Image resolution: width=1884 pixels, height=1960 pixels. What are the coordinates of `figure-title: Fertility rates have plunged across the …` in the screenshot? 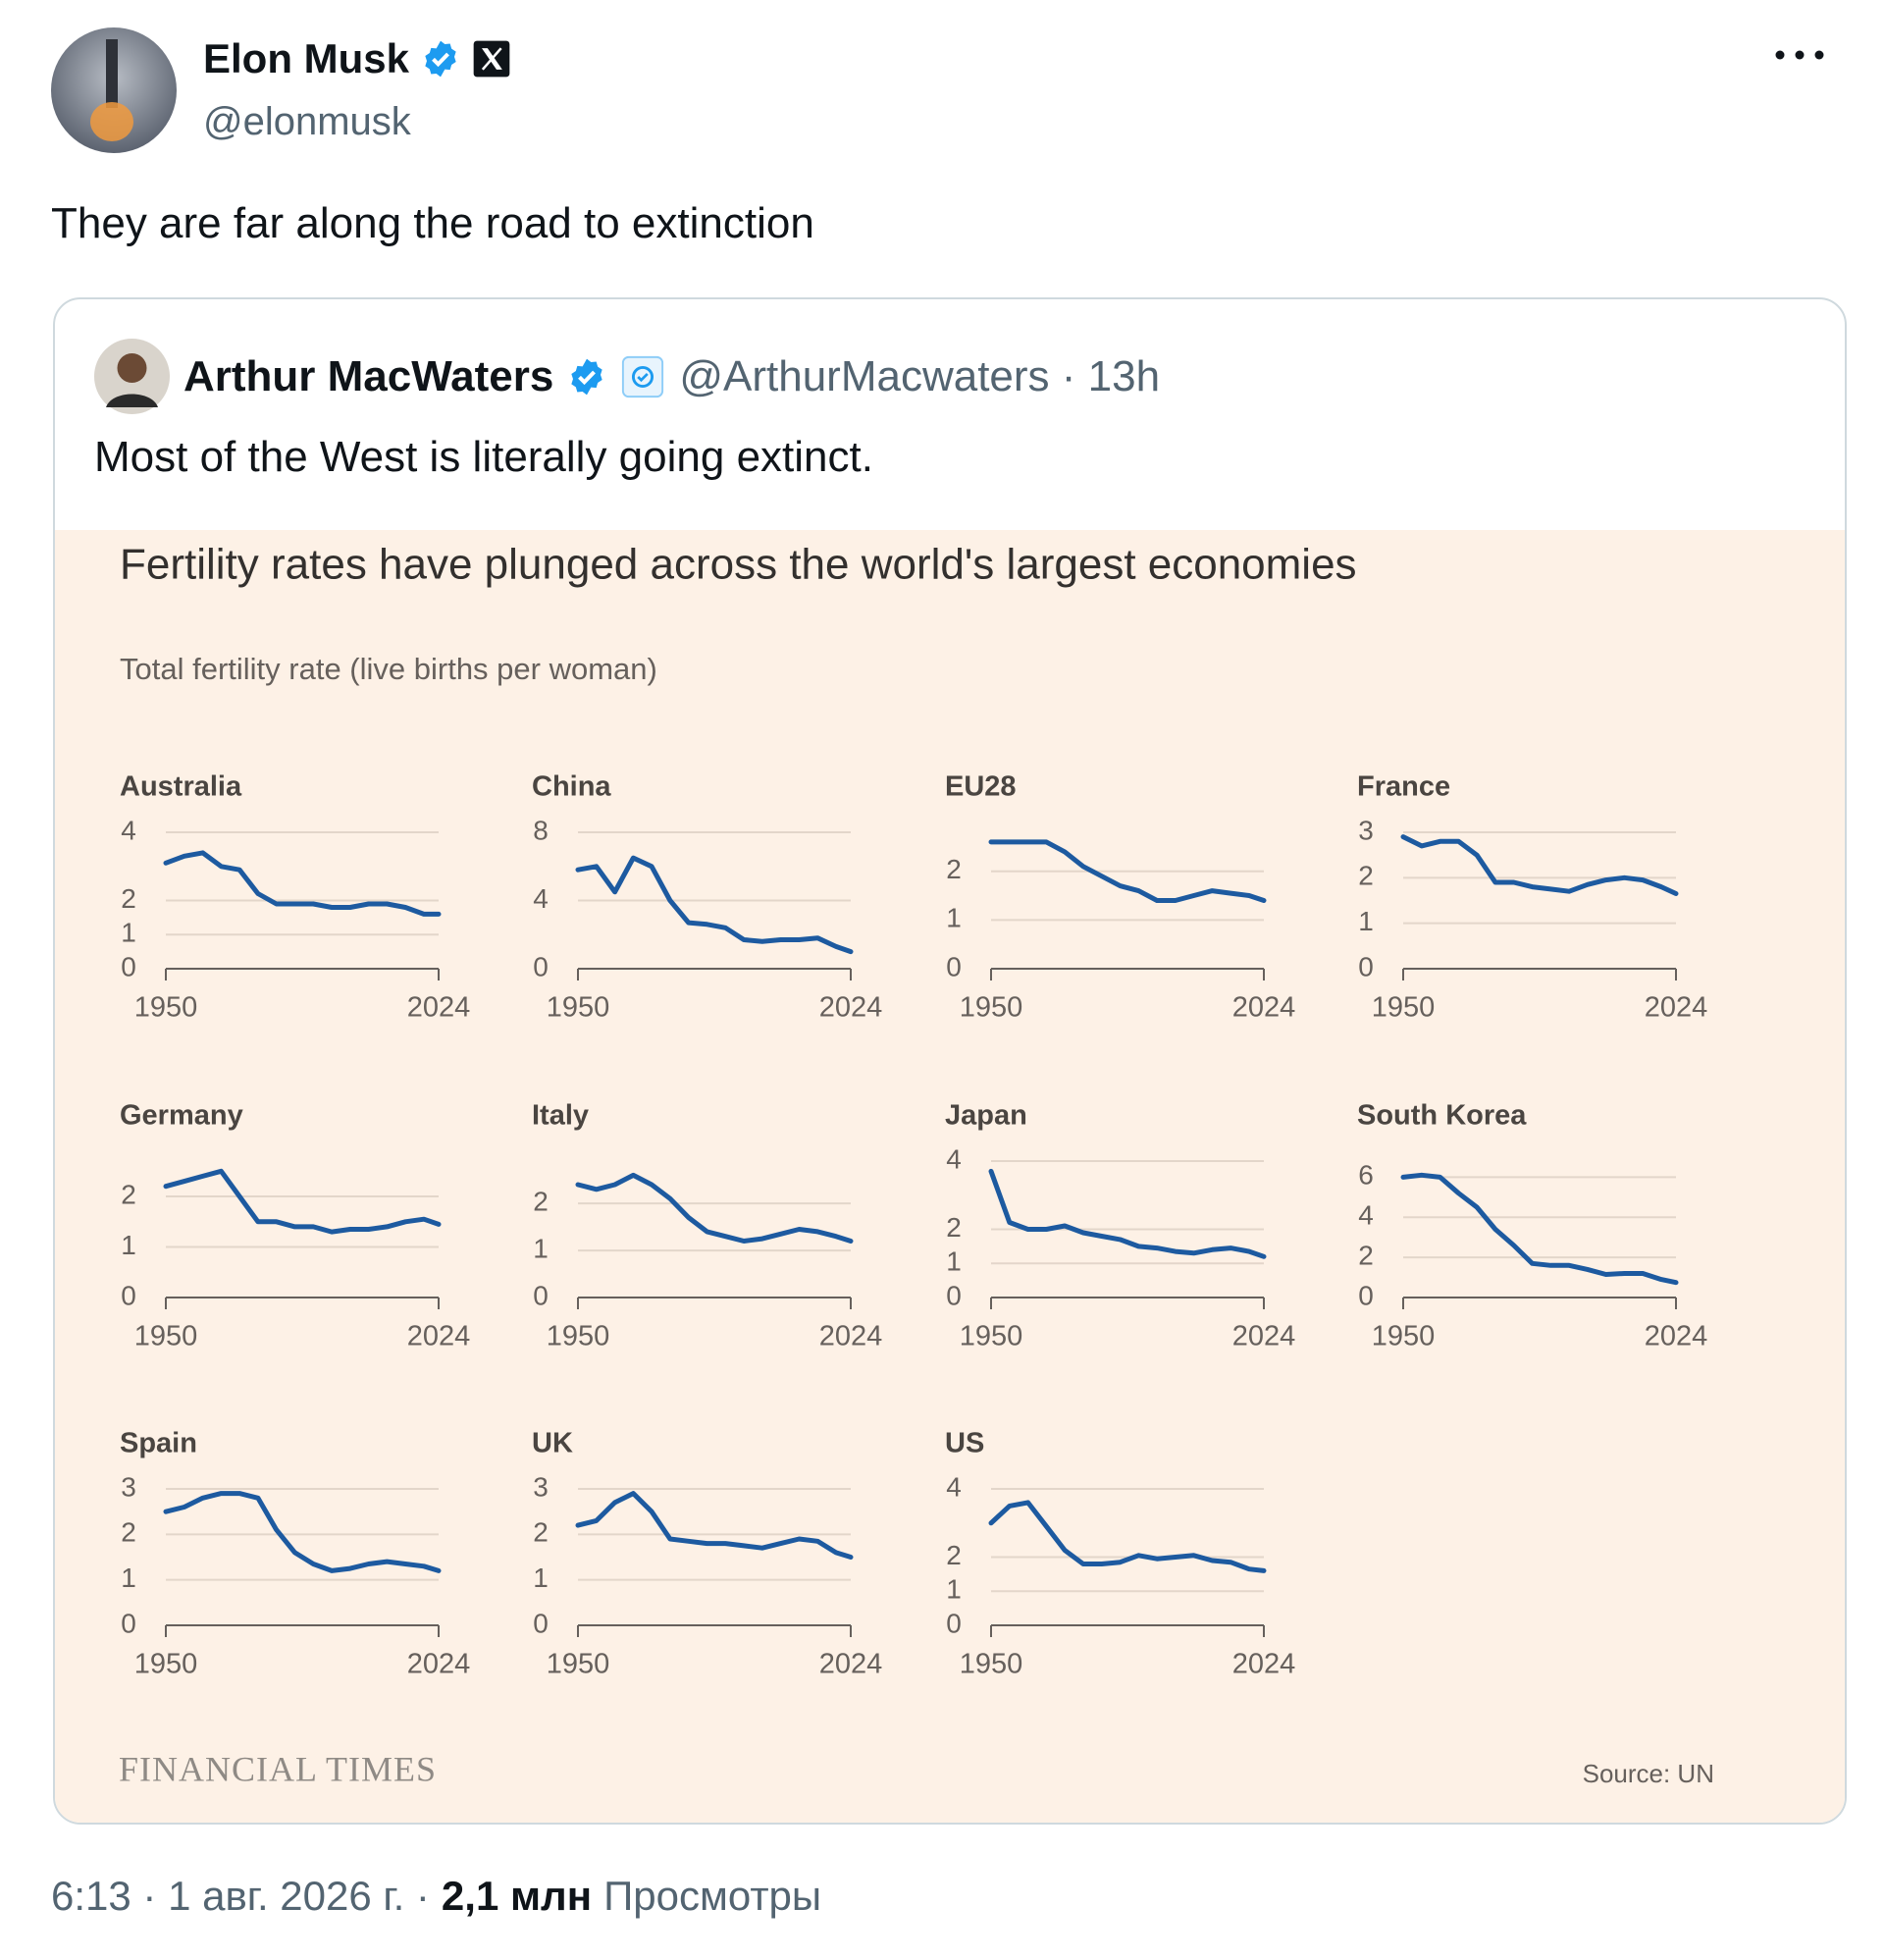 It's located at (738, 565).